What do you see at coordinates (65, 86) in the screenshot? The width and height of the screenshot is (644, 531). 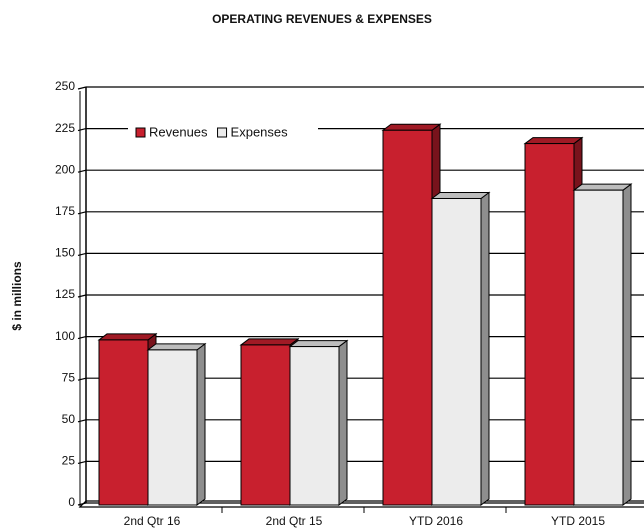 I see `y-tick-label: 250` at bounding box center [65, 86].